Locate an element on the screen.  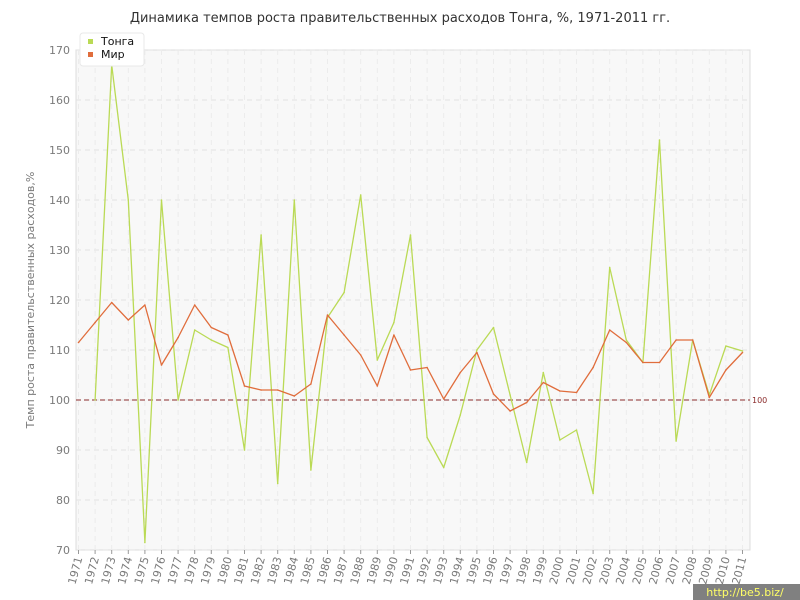
legend-label: Тонга is located at coordinates (117, 41).